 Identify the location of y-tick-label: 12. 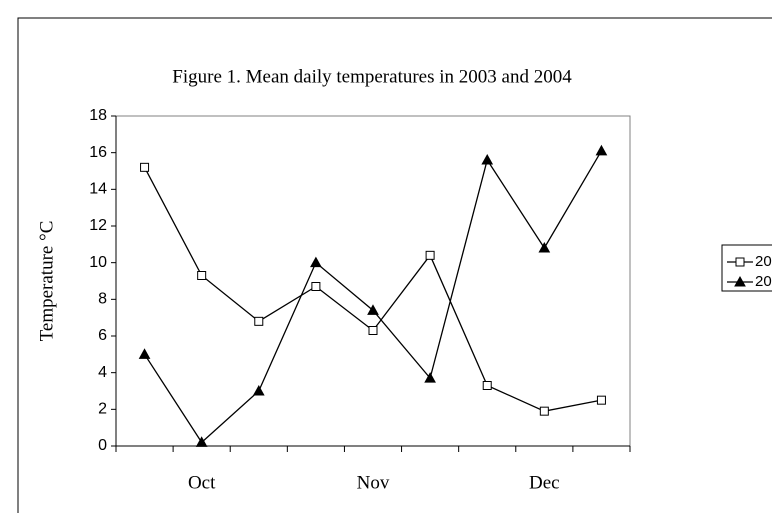
(98, 225).